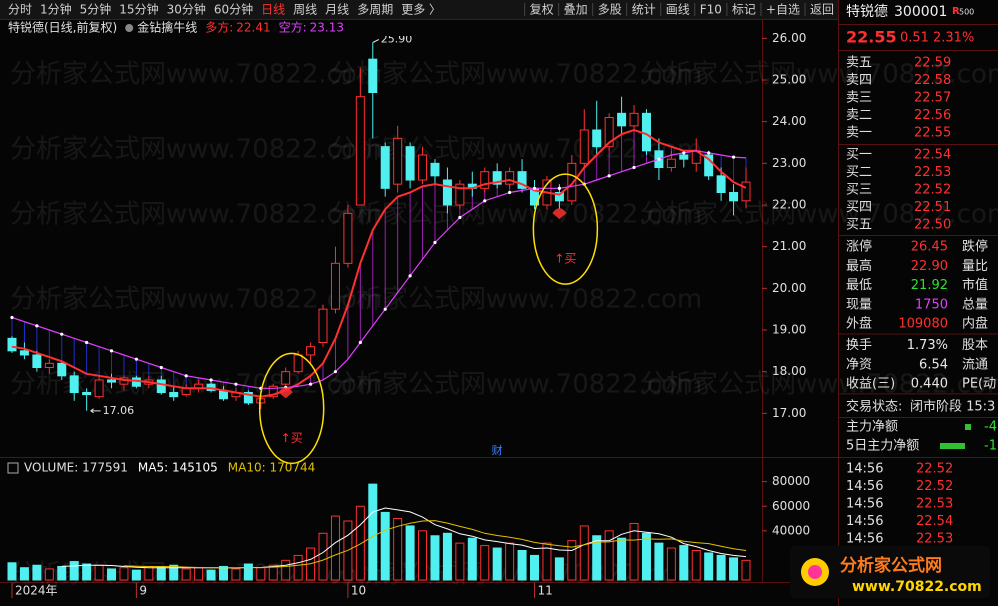 The height and width of the screenshot is (606, 998). Describe the element at coordinates (934, 504) in the screenshot. I see `tick-price: 22.53` at that location.